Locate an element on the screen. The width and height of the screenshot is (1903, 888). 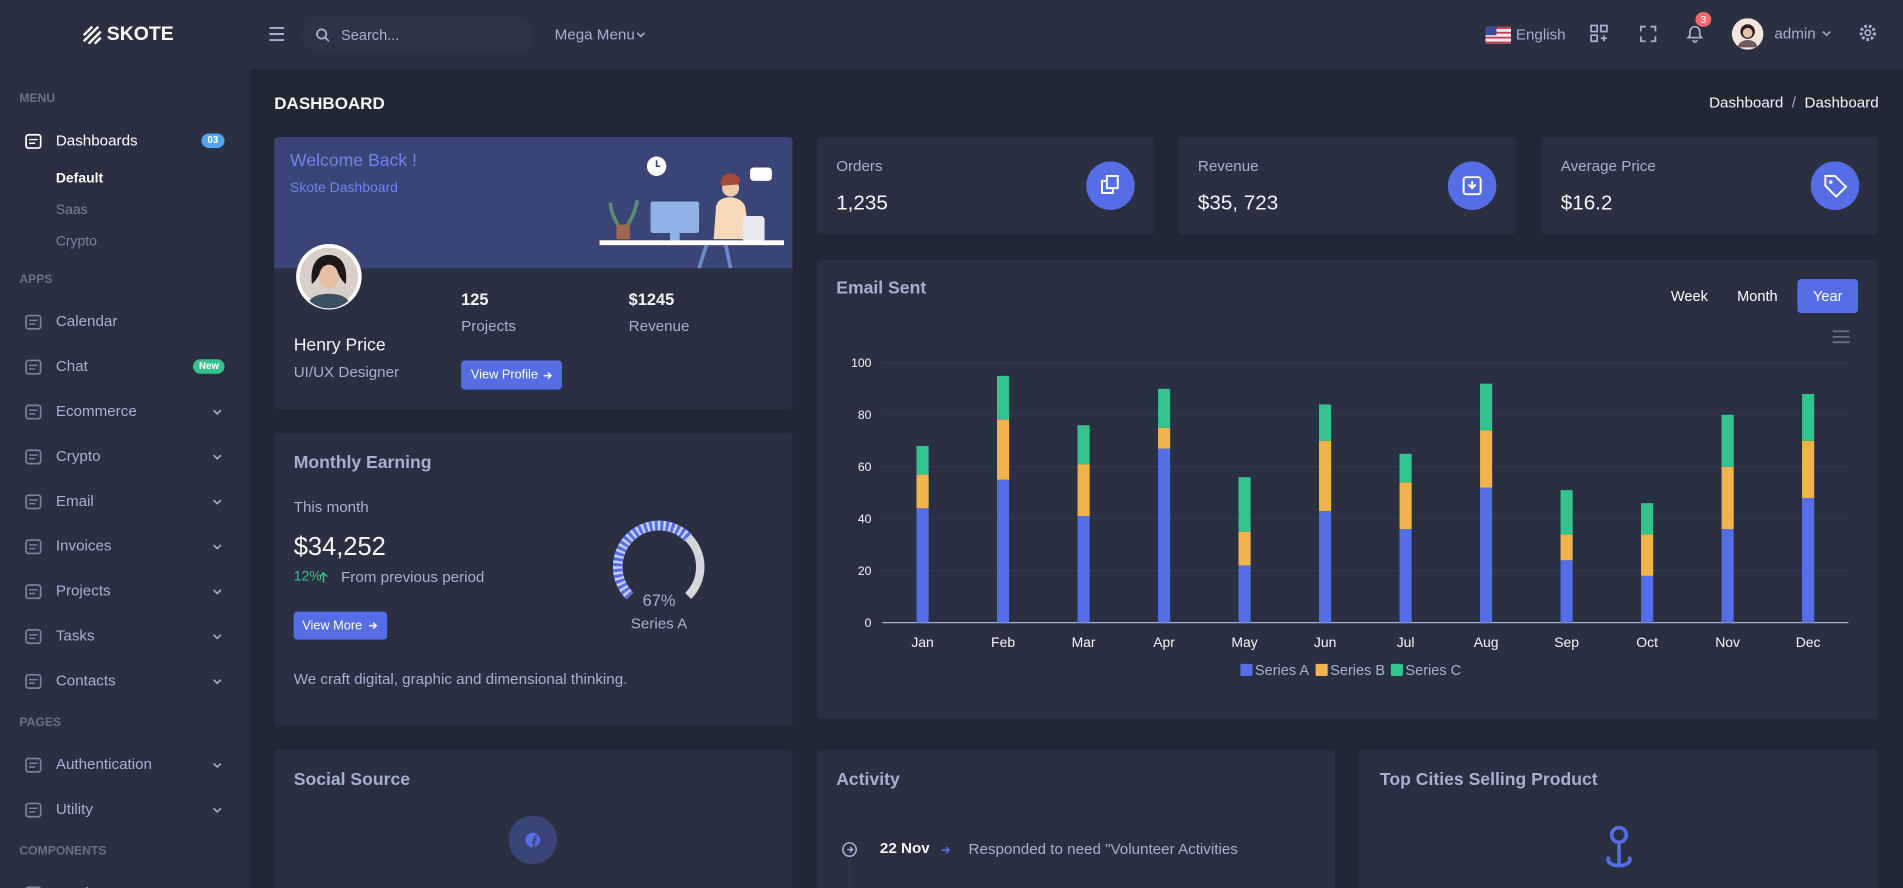
up-arrow is located at coordinates (323, 577).